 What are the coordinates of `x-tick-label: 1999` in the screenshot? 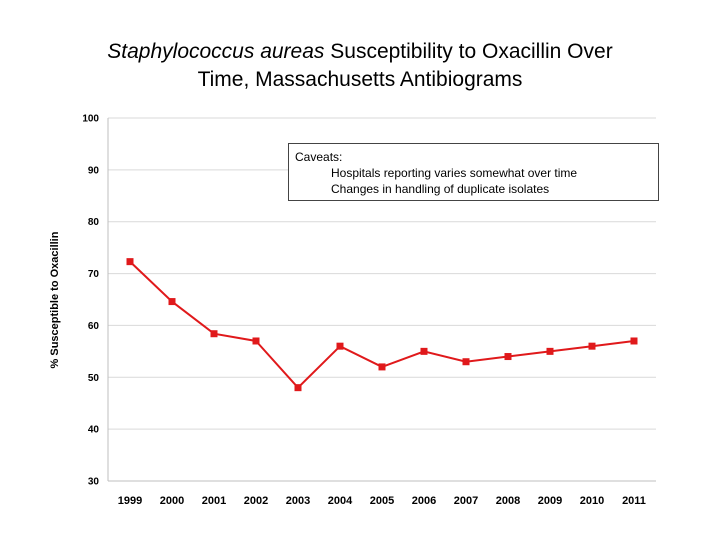 It's located at (130, 501).